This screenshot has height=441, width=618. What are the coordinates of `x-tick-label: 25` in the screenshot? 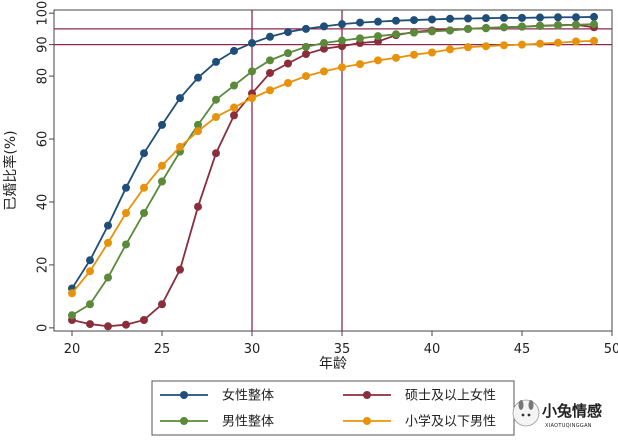 It's located at (162, 349).